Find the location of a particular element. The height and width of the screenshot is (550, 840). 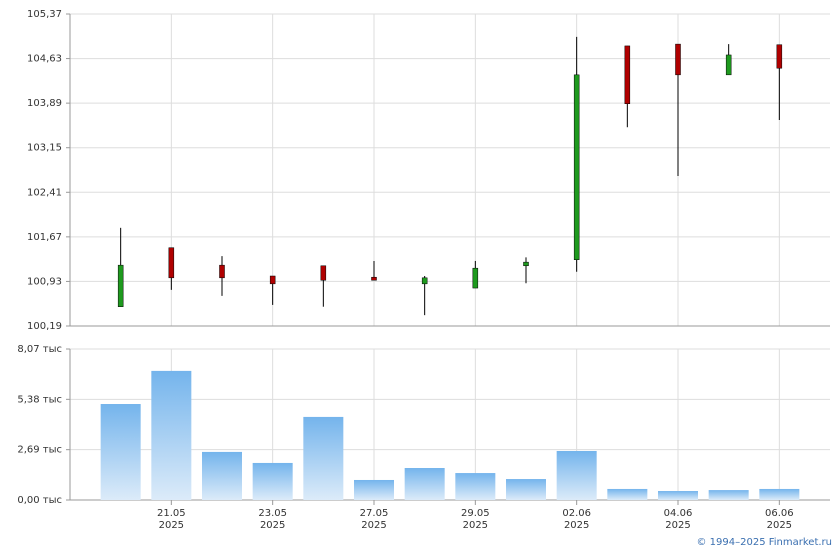

y-tick-label: 103,89 is located at coordinates (44, 103).